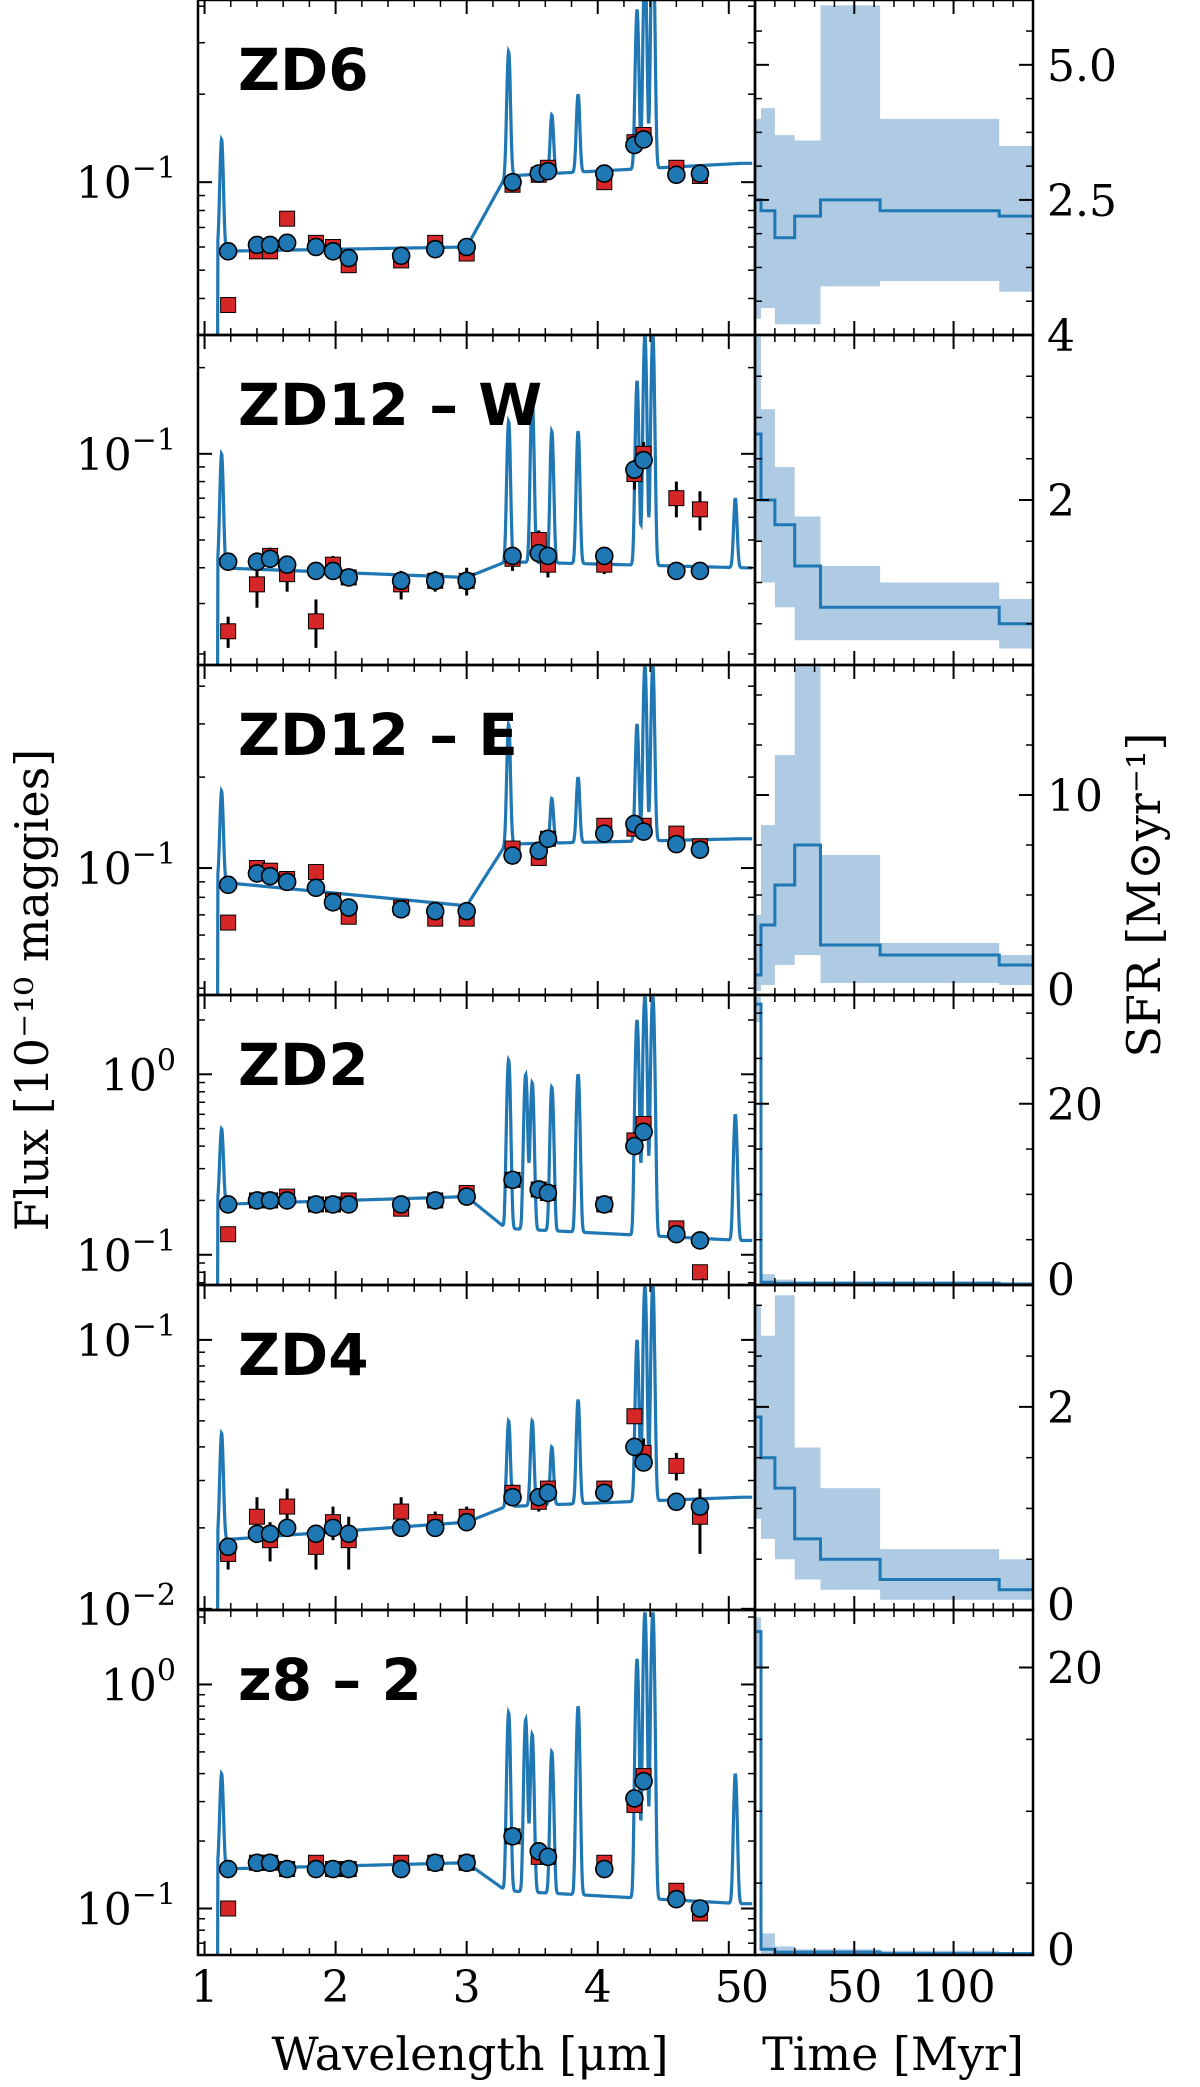  I want to click on sfr-tick-label: 10, so click(1075, 796).